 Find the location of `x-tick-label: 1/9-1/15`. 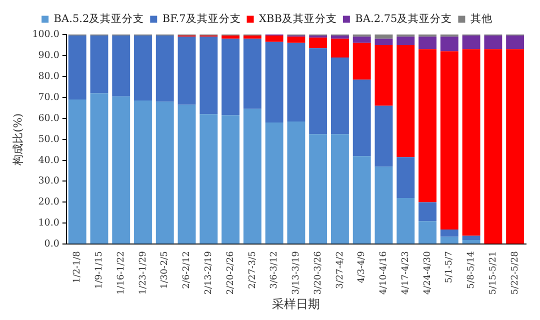

x-tick-label: 1/9-1/15 is located at coordinates (99, 269).